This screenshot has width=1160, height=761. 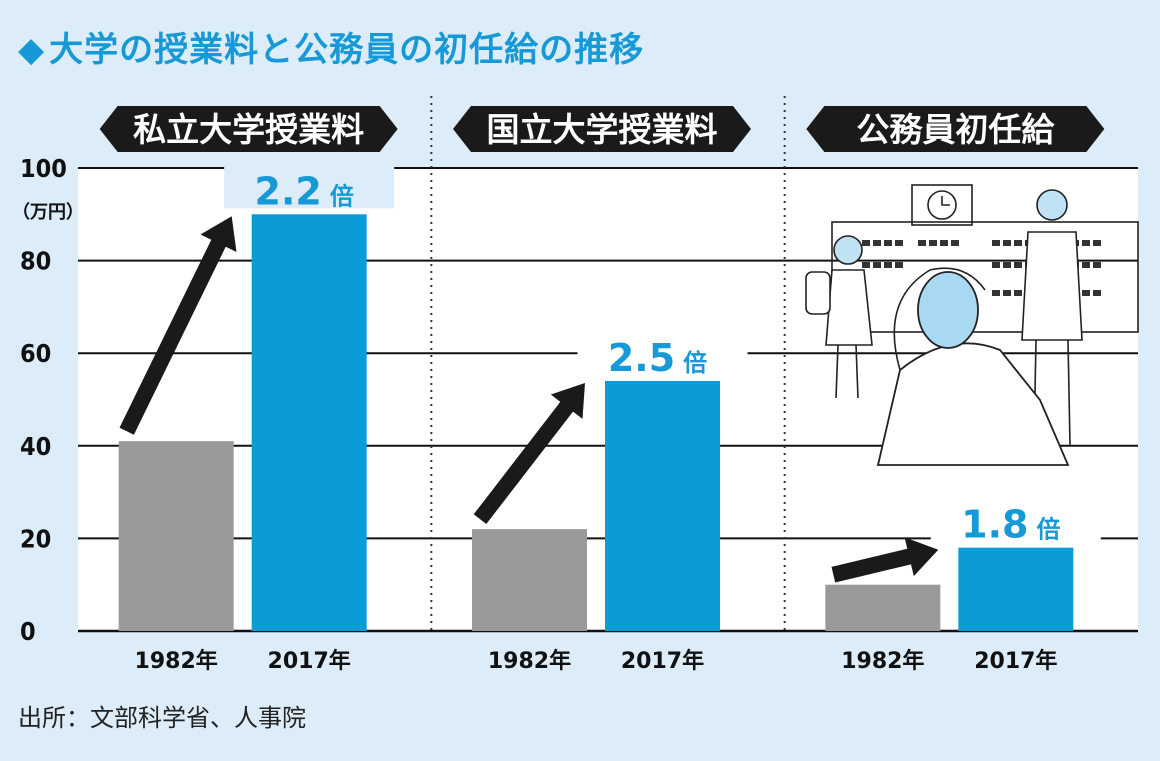 I want to click on backpack, so click(x=818, y=293).